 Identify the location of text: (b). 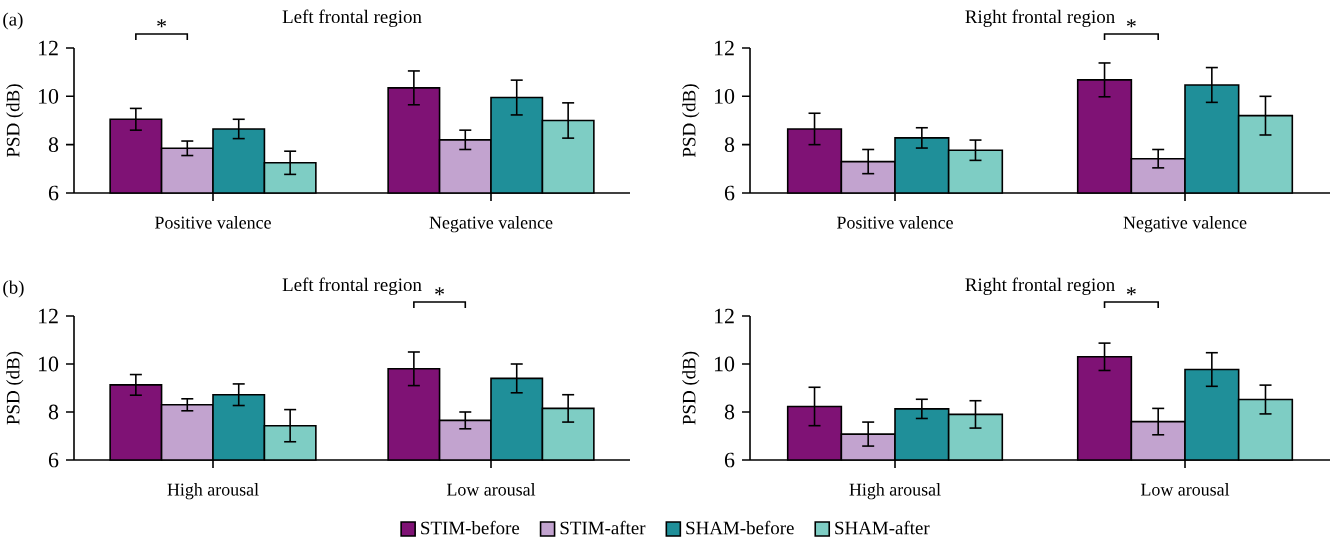
(13, 289).